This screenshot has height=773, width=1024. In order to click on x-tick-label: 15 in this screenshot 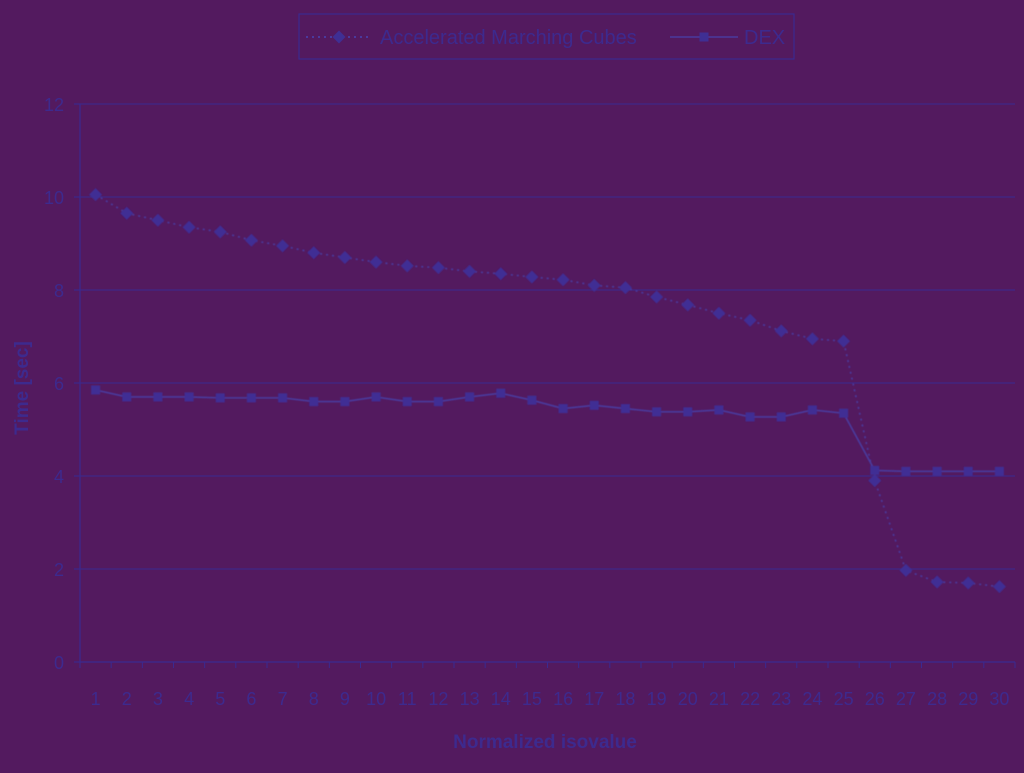, I will do `click(532, 699)`.